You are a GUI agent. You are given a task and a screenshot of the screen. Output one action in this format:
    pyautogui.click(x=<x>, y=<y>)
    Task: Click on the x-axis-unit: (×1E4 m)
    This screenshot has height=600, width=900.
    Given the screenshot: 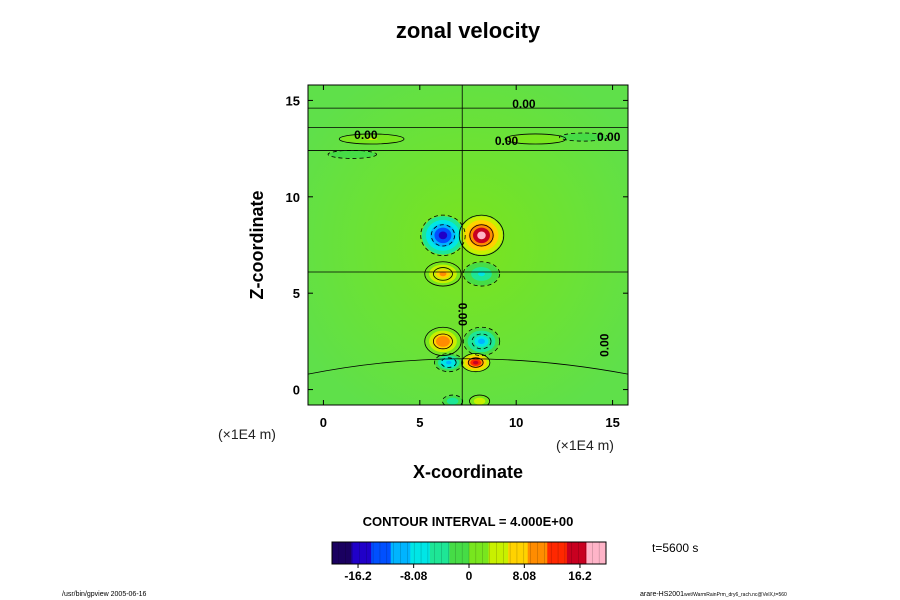 What is the action you would take?
    pyautogui.click(x=585, y=445)
    